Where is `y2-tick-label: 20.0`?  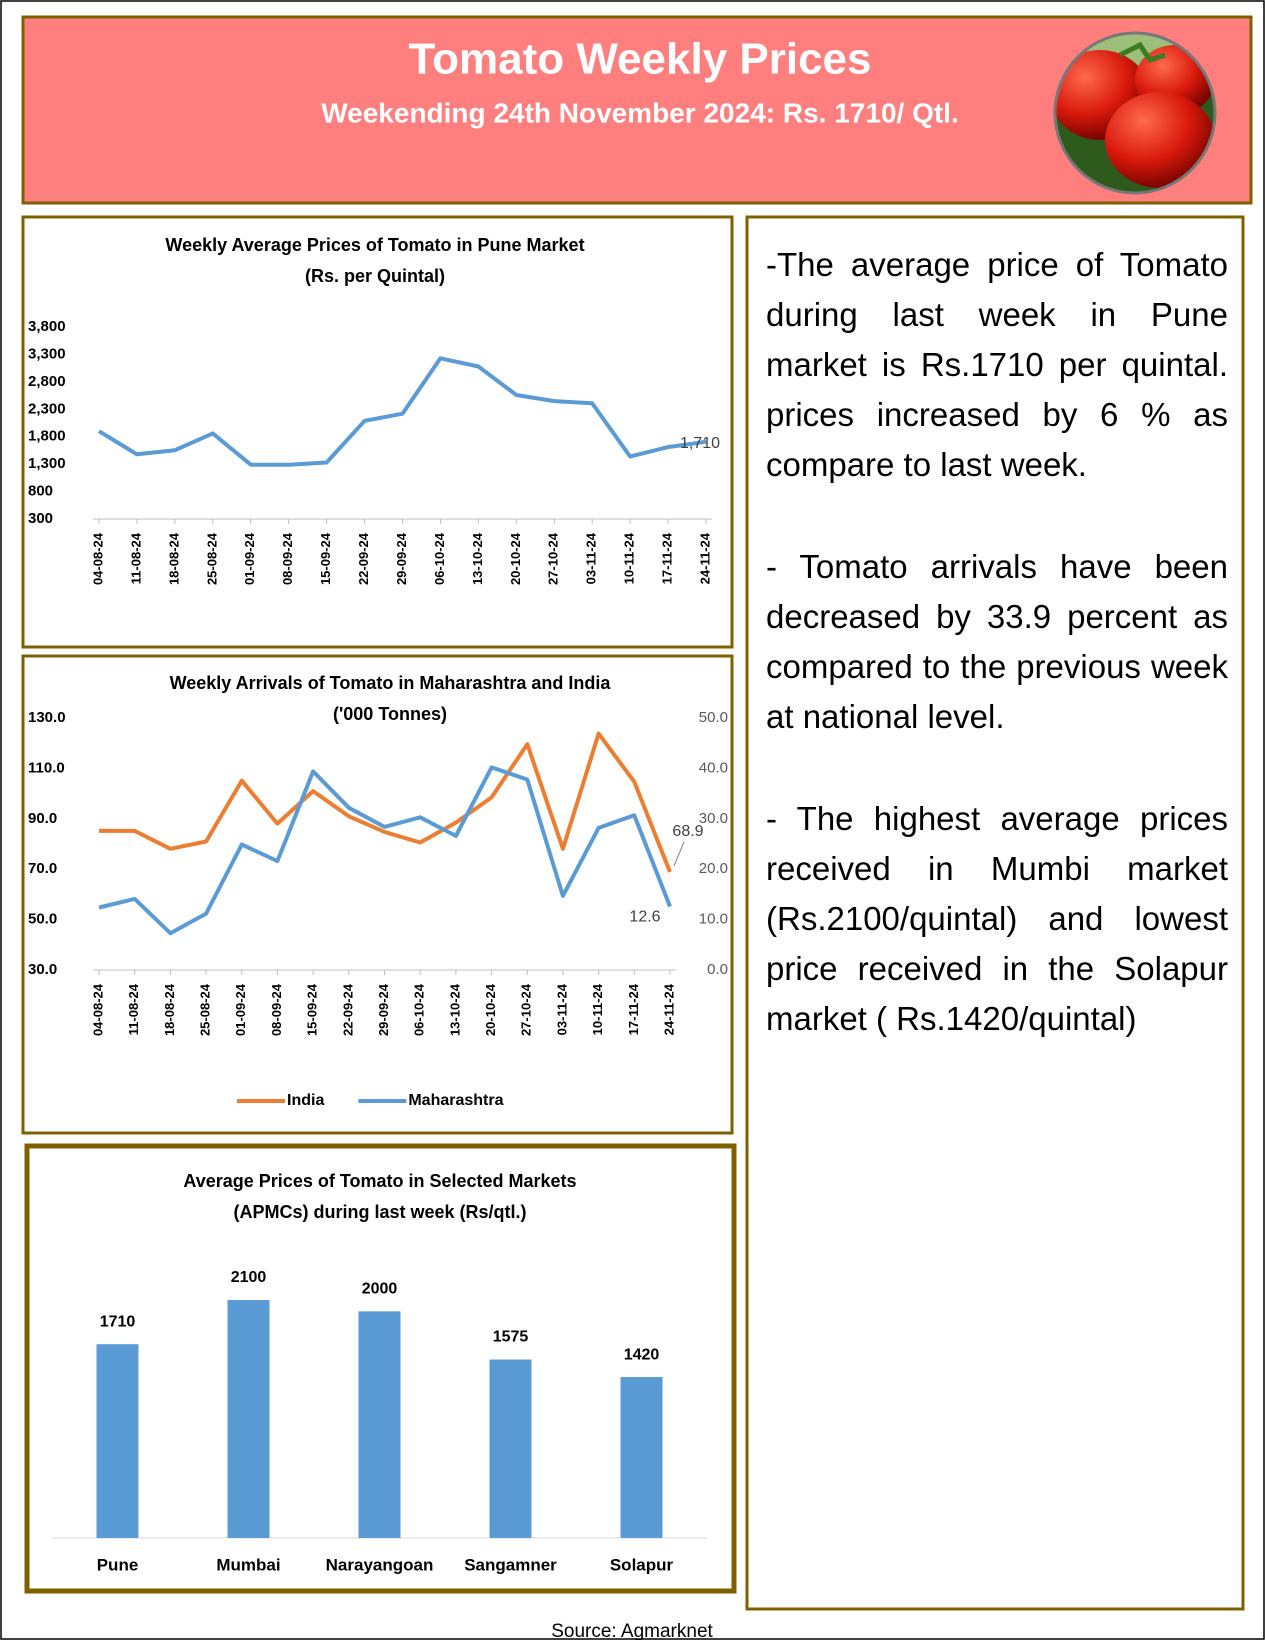 y2-tick-label: 20.0 is located at coordinates (713, 868).